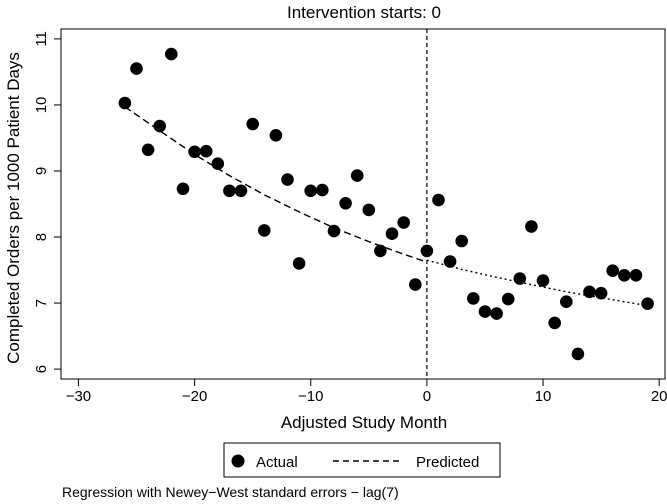  What do you see at coordinates (41, 39) in the screenshot?
I see `y-tick-label: 11` at bounding box center [41, 39].